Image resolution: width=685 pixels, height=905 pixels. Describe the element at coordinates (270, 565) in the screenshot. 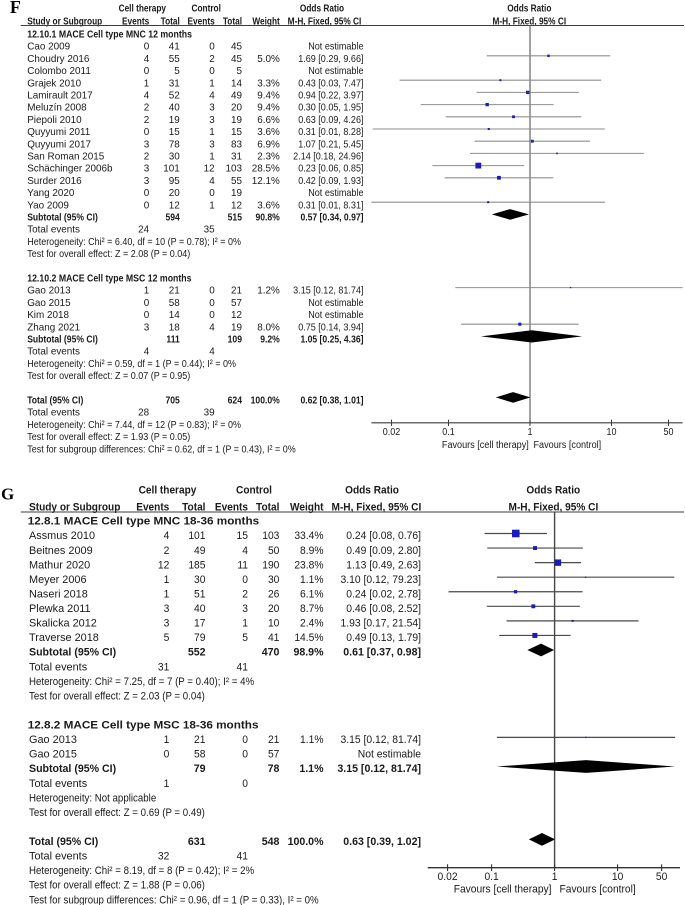

I see `svg-text: 190` at that location.